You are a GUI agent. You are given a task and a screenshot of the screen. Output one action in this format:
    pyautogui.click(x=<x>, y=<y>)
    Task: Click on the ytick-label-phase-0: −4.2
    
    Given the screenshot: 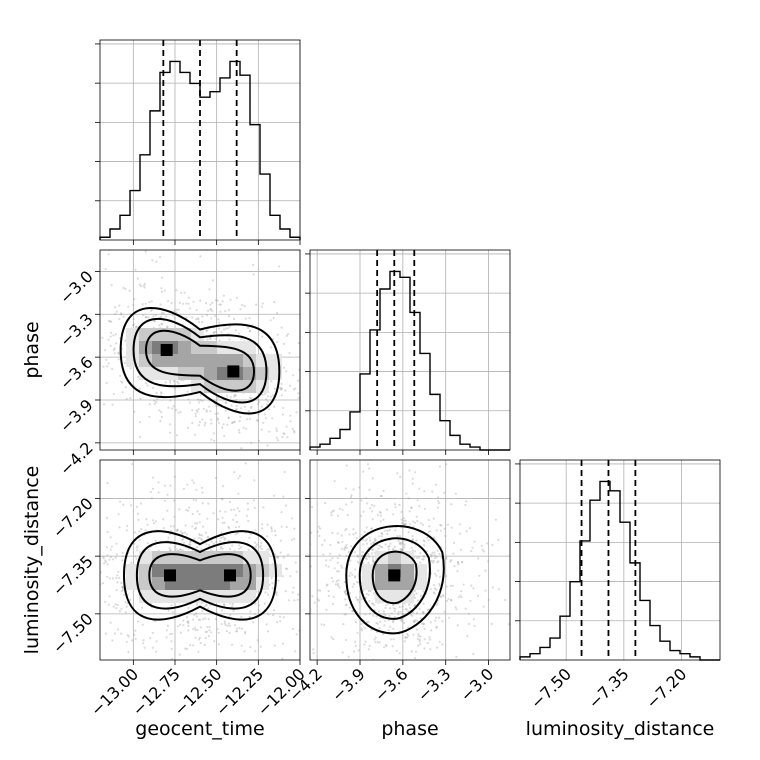 What is the action you would take?
    pyautogui.click(x=76, y=458)
    